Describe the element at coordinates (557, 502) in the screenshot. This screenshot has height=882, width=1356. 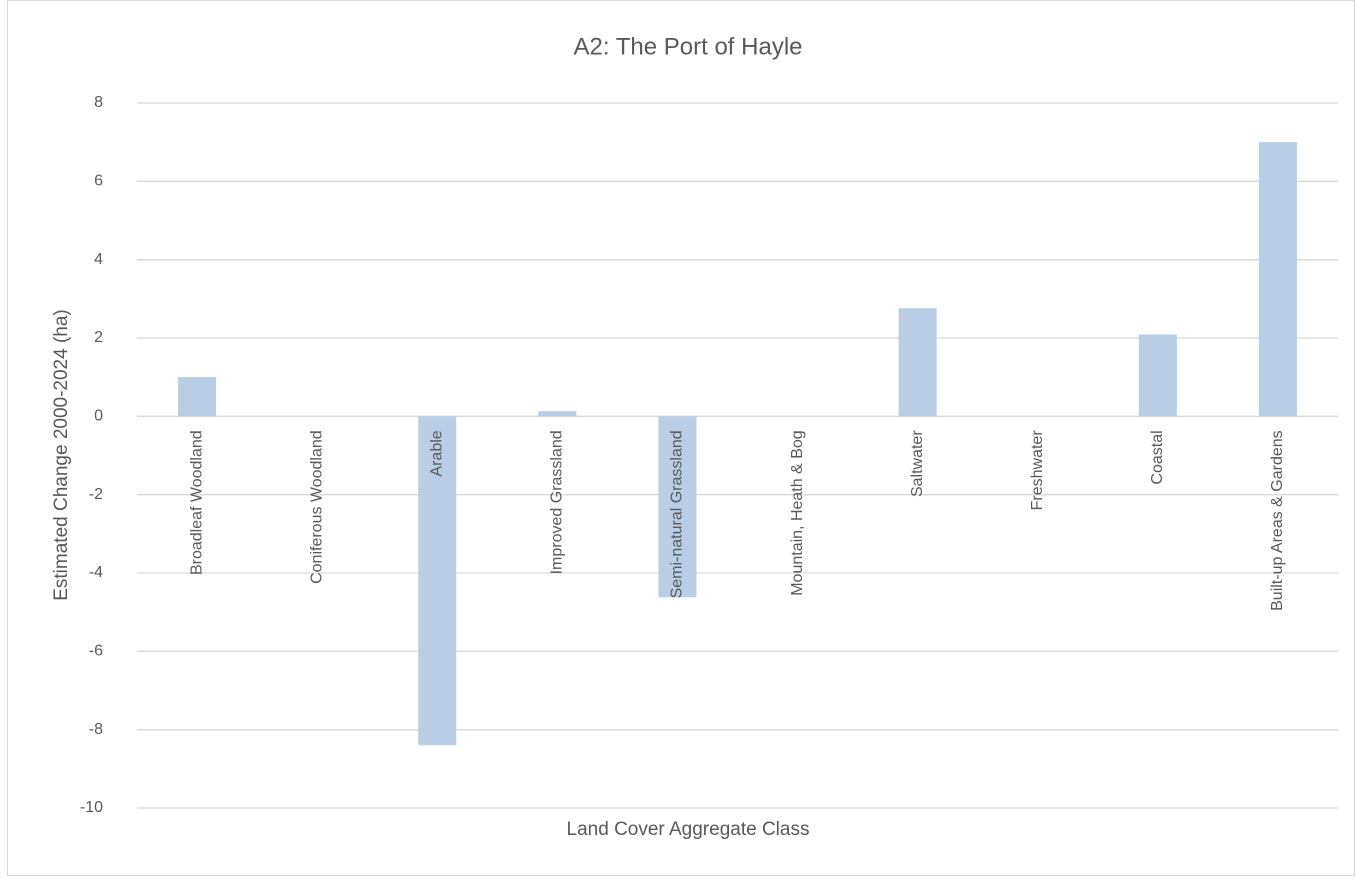
I see `x-tick-label: Improved Grassland` at that location.